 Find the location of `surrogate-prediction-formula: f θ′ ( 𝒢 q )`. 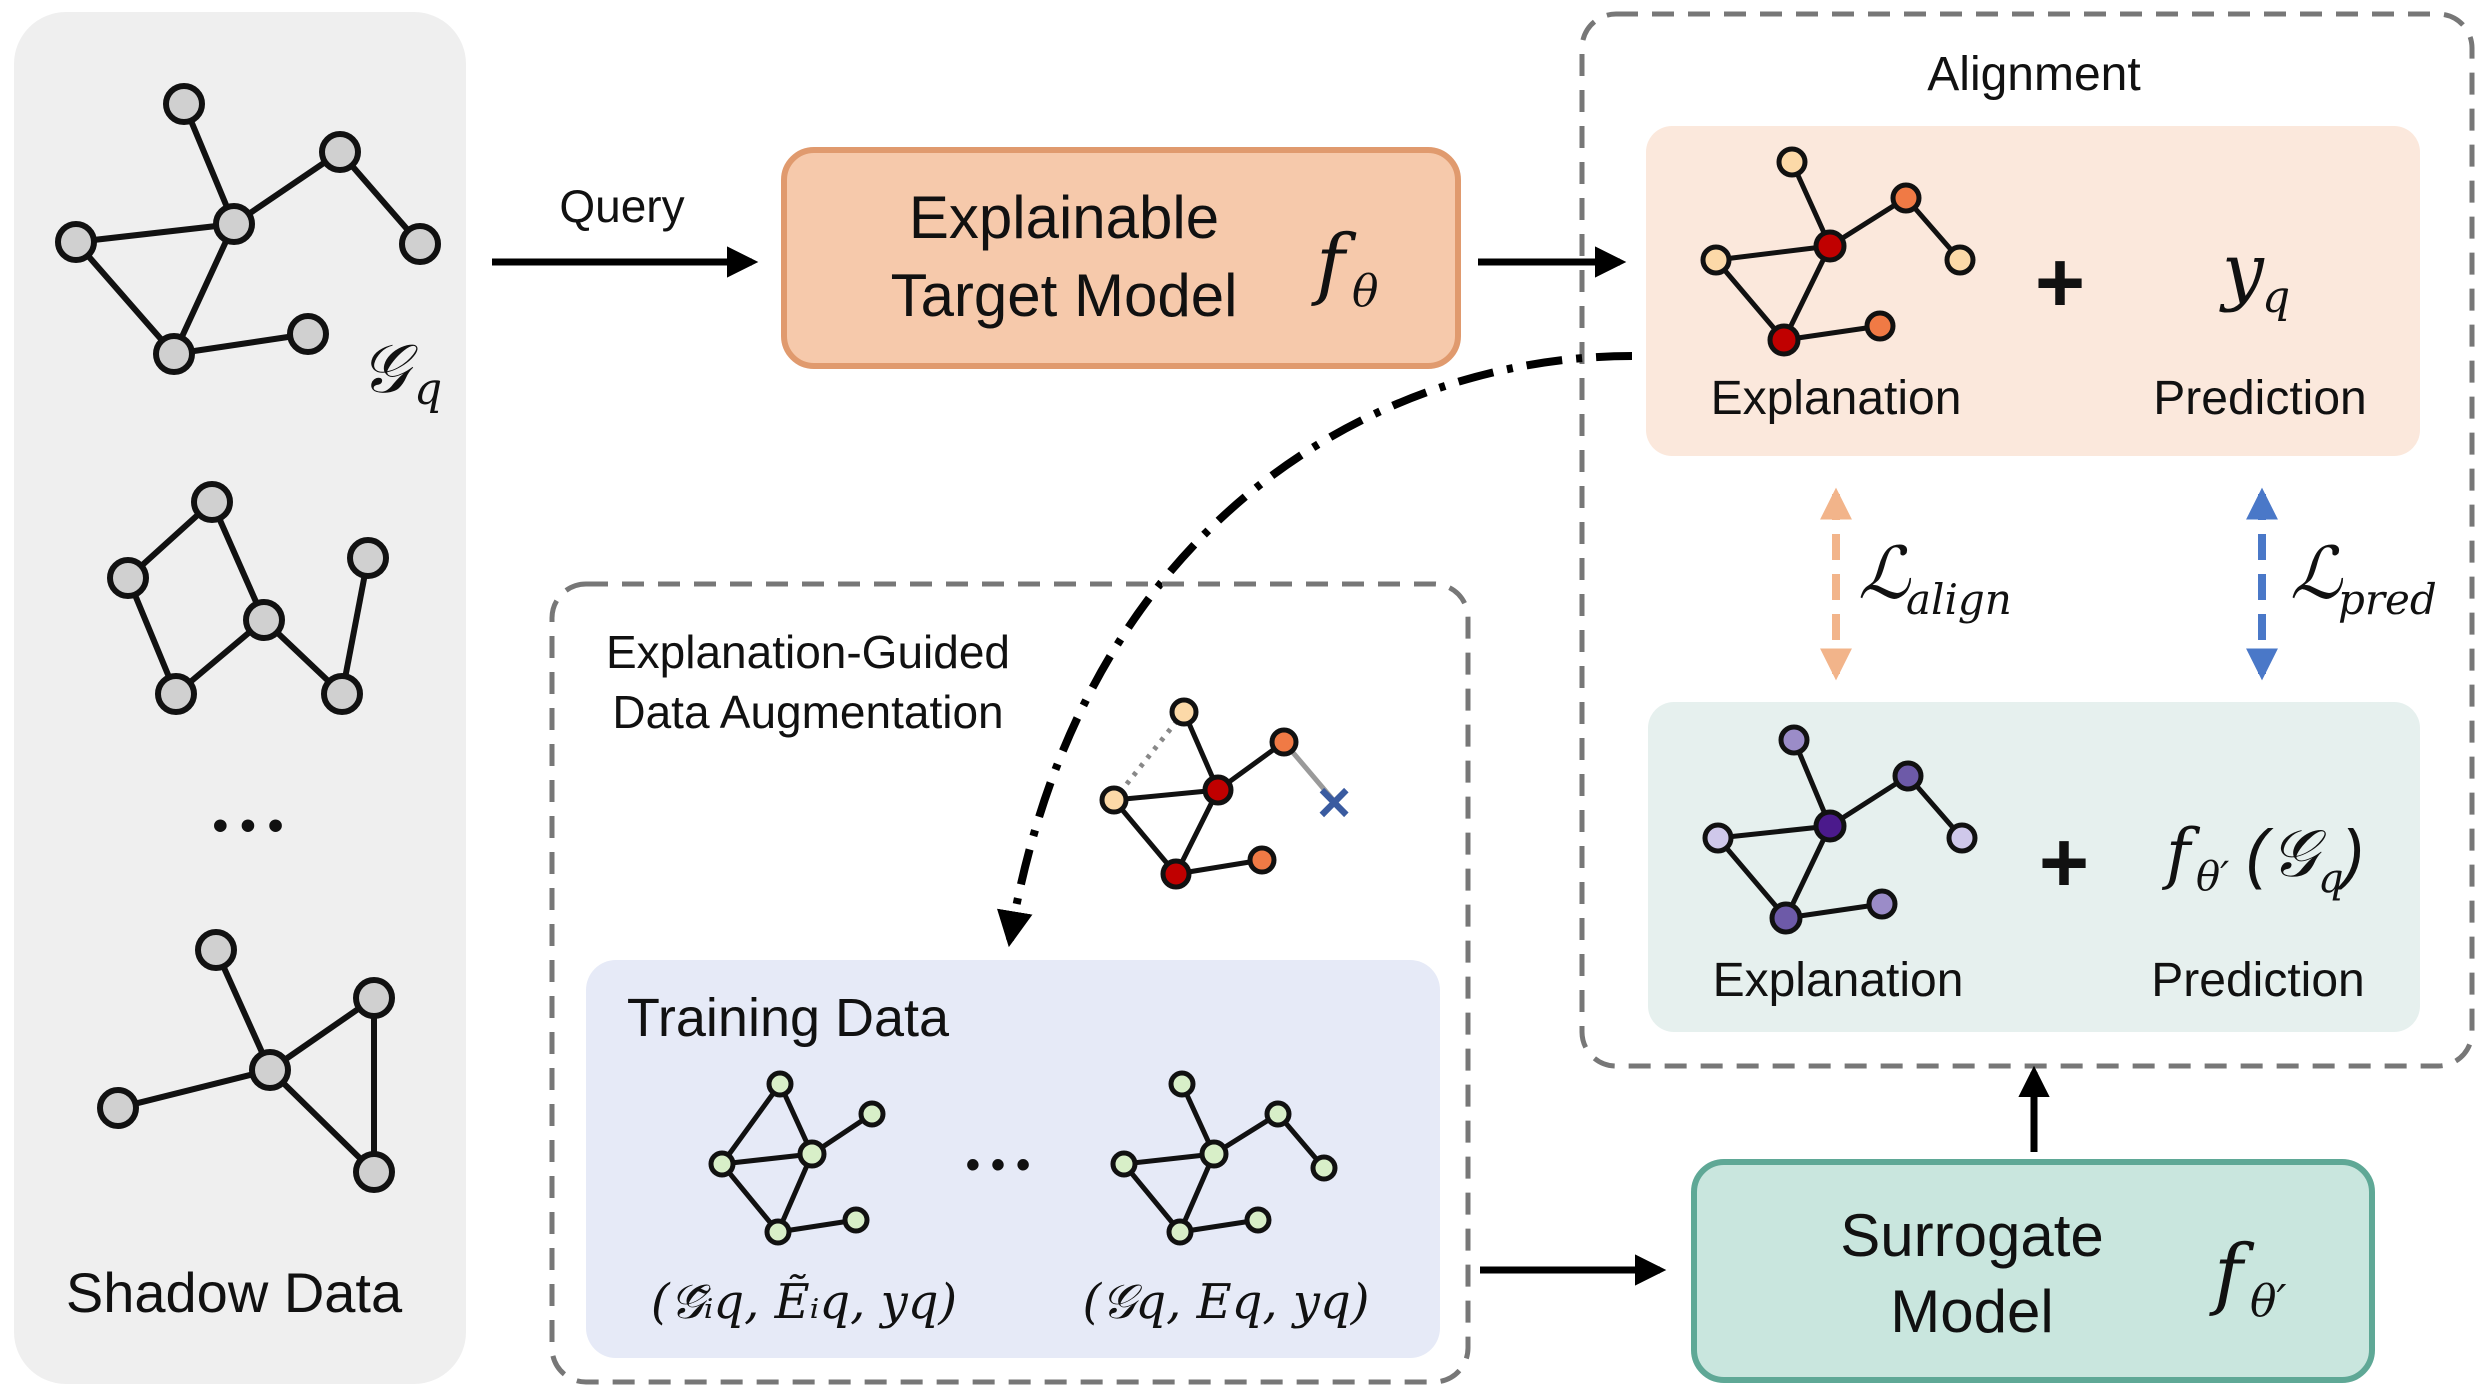

surrogate-prediction-formula: f θ′ ( 𝒢 q ) is located at coordinates (2262, 858).